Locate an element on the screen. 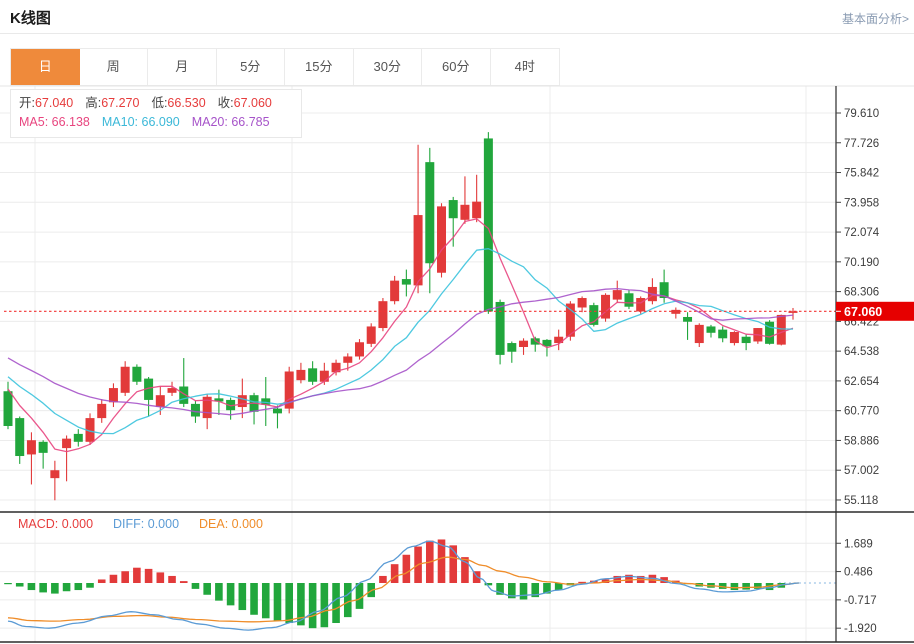 This screenshot has width=914, height=644. ma-item: MA5: 66.138 is located at coordinates (54, 122).